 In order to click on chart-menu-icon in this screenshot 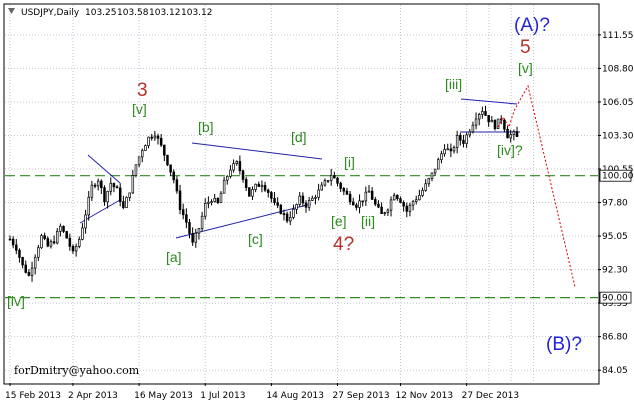, I will do `click(11, 11)`.